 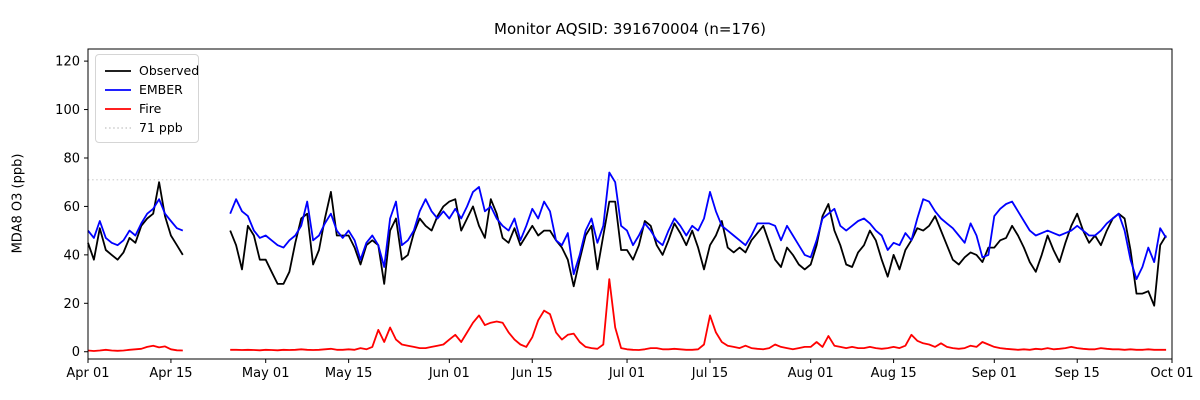 I want to click on y-tick-label: 100, so click(x=67, y=110).